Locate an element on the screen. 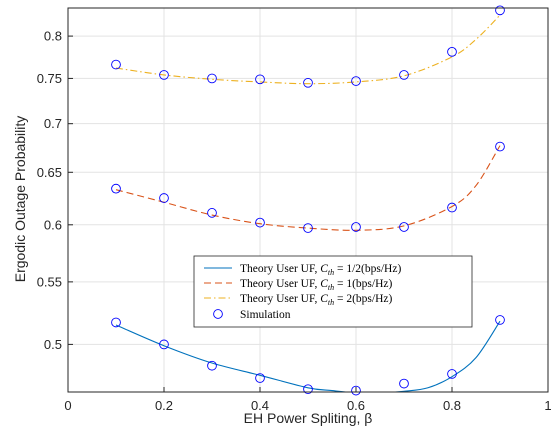 Image resolution: width=560 pixels, height=441 pixels. x-tick-label: 0 is located at coordinates (67, 405).